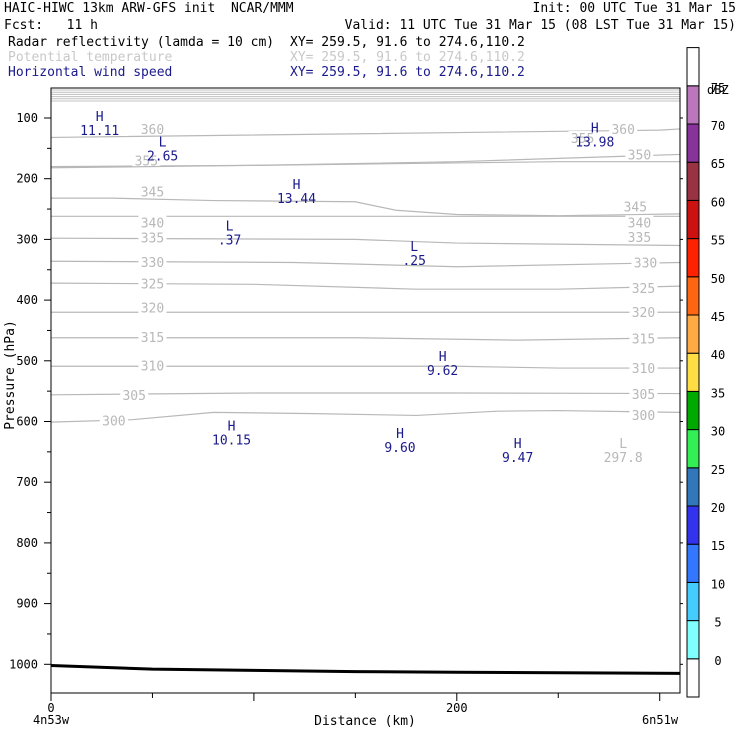 This screenshot has width=740, height=740. What do you see at coordinates (717, 661) in the screenshot?
I see `colorbar-label: 0` at bounding box center [717, 661].